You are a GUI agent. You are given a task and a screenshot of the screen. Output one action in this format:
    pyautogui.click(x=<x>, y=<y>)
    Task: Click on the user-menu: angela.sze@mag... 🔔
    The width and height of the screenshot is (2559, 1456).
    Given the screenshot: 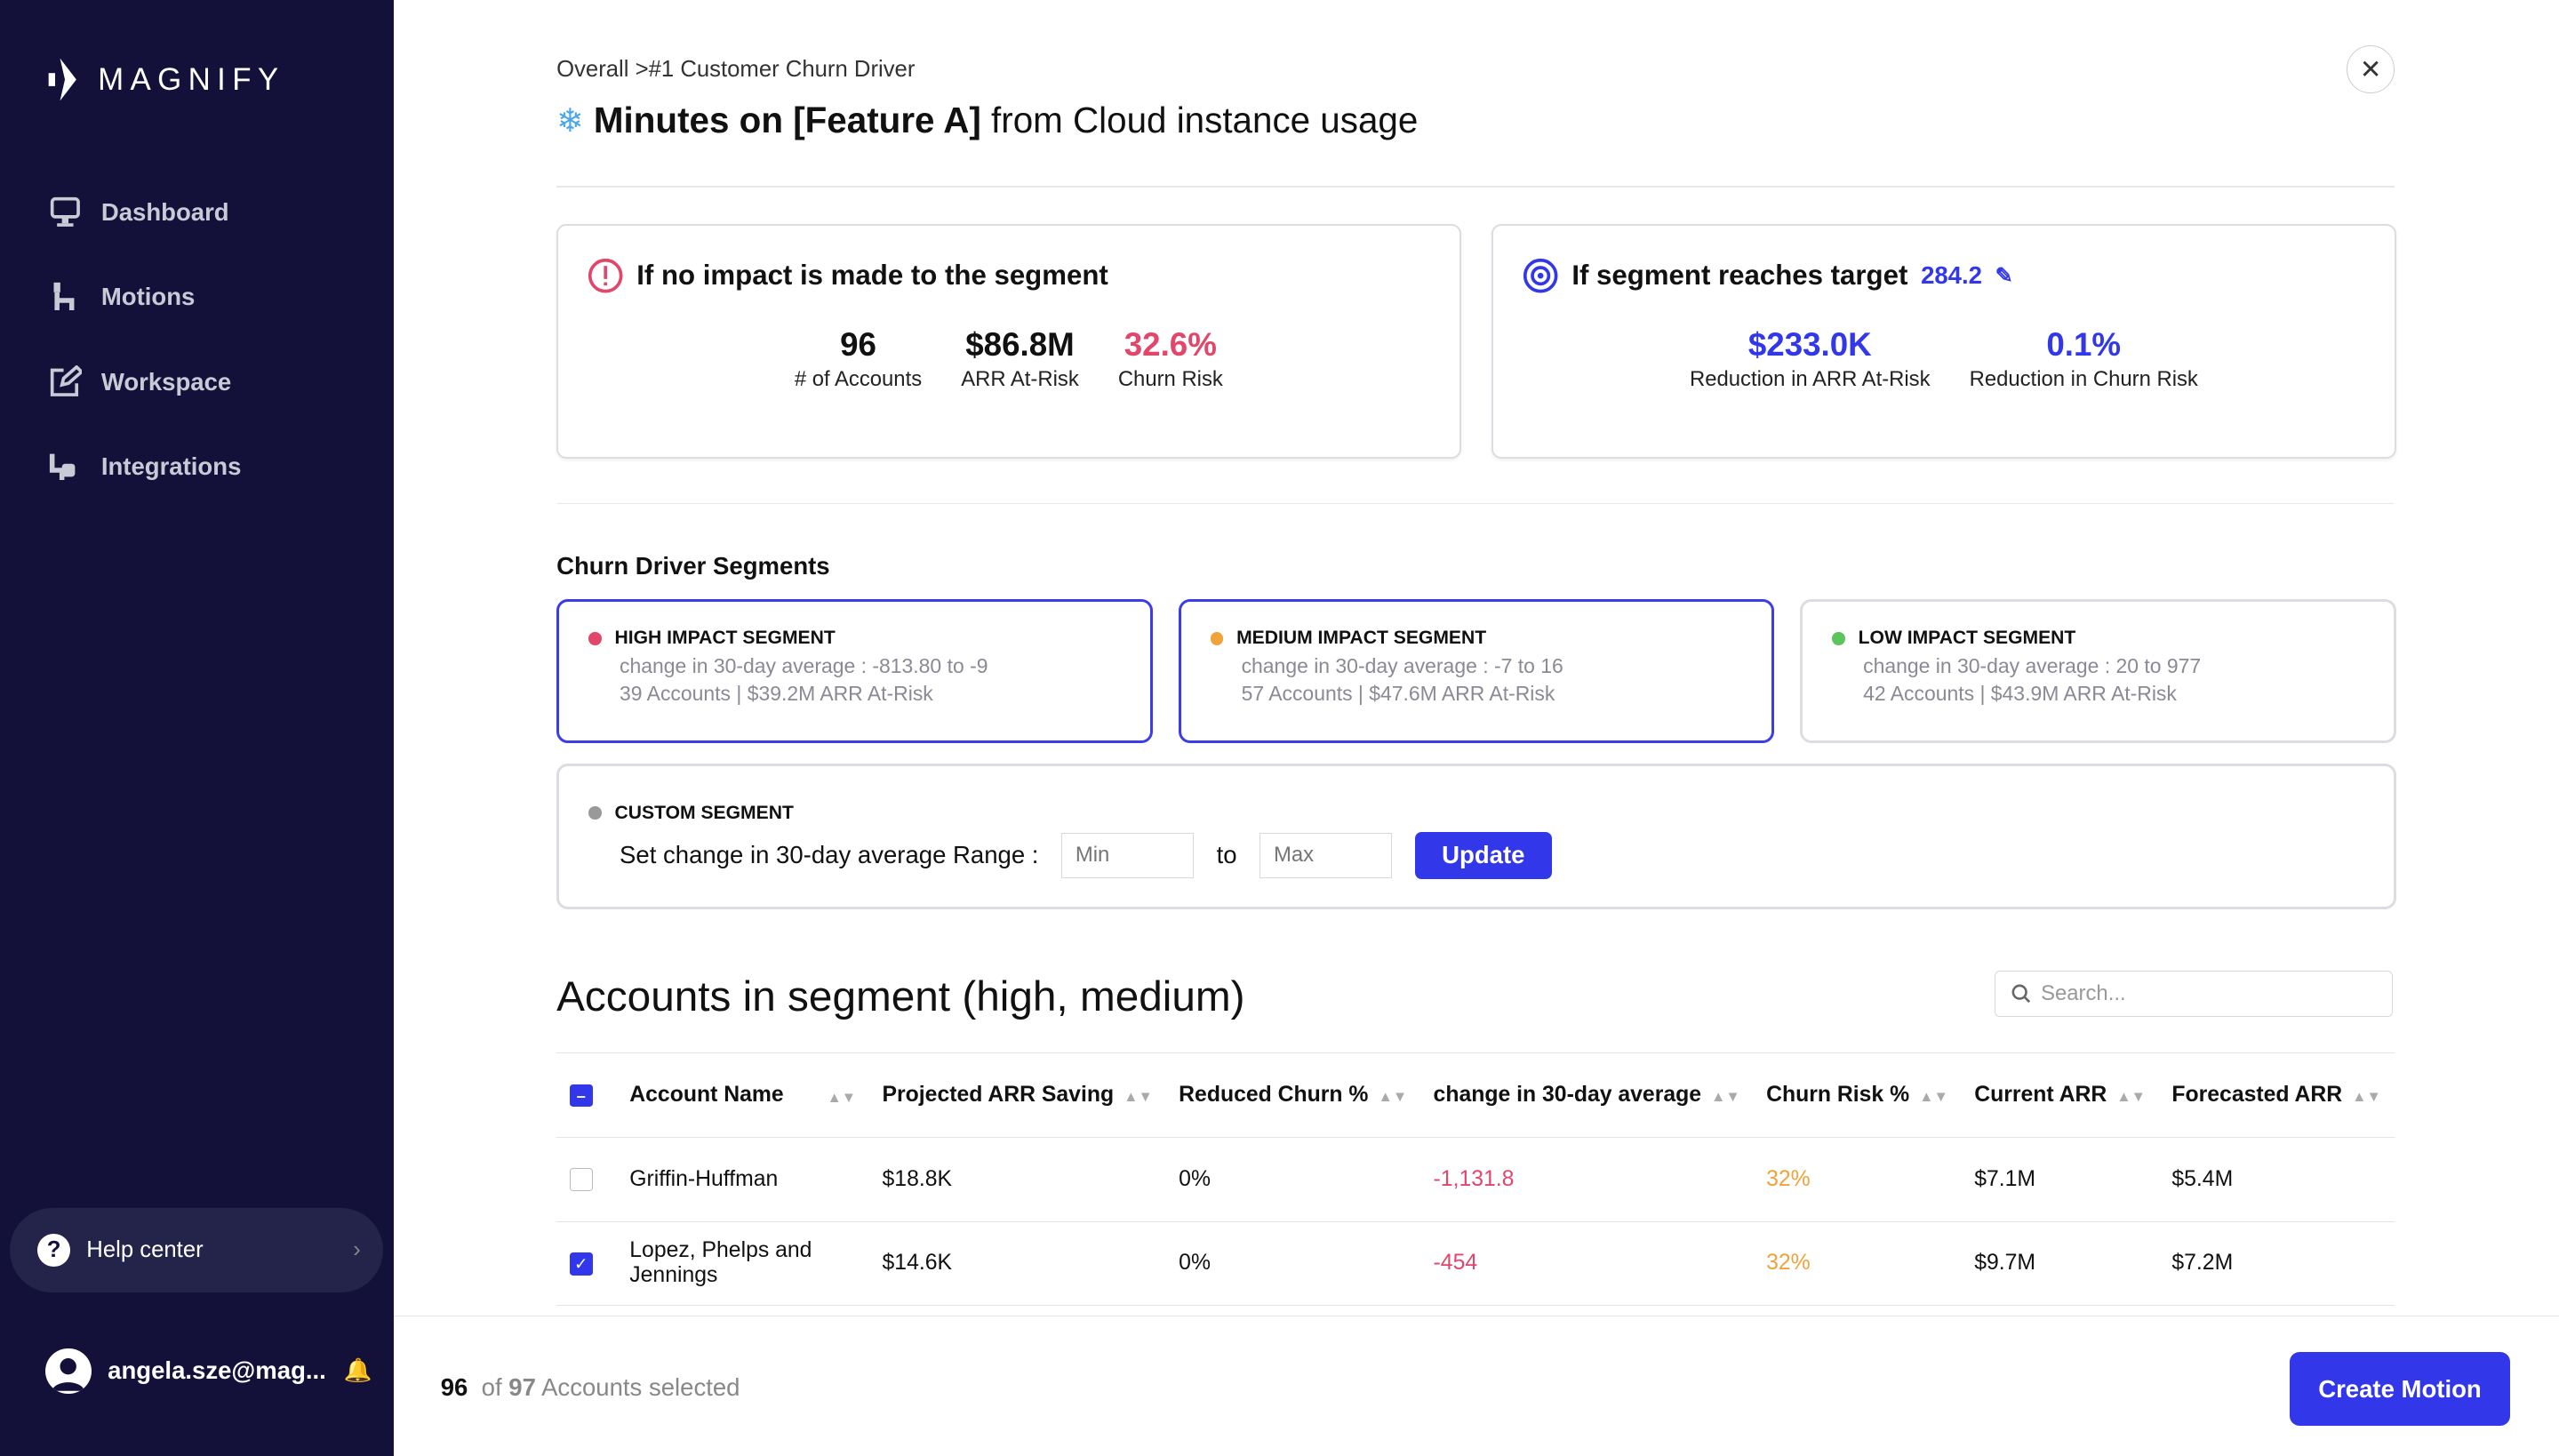 What is the action you would take?
    pyautogui.click(x=209, y=1371)
    